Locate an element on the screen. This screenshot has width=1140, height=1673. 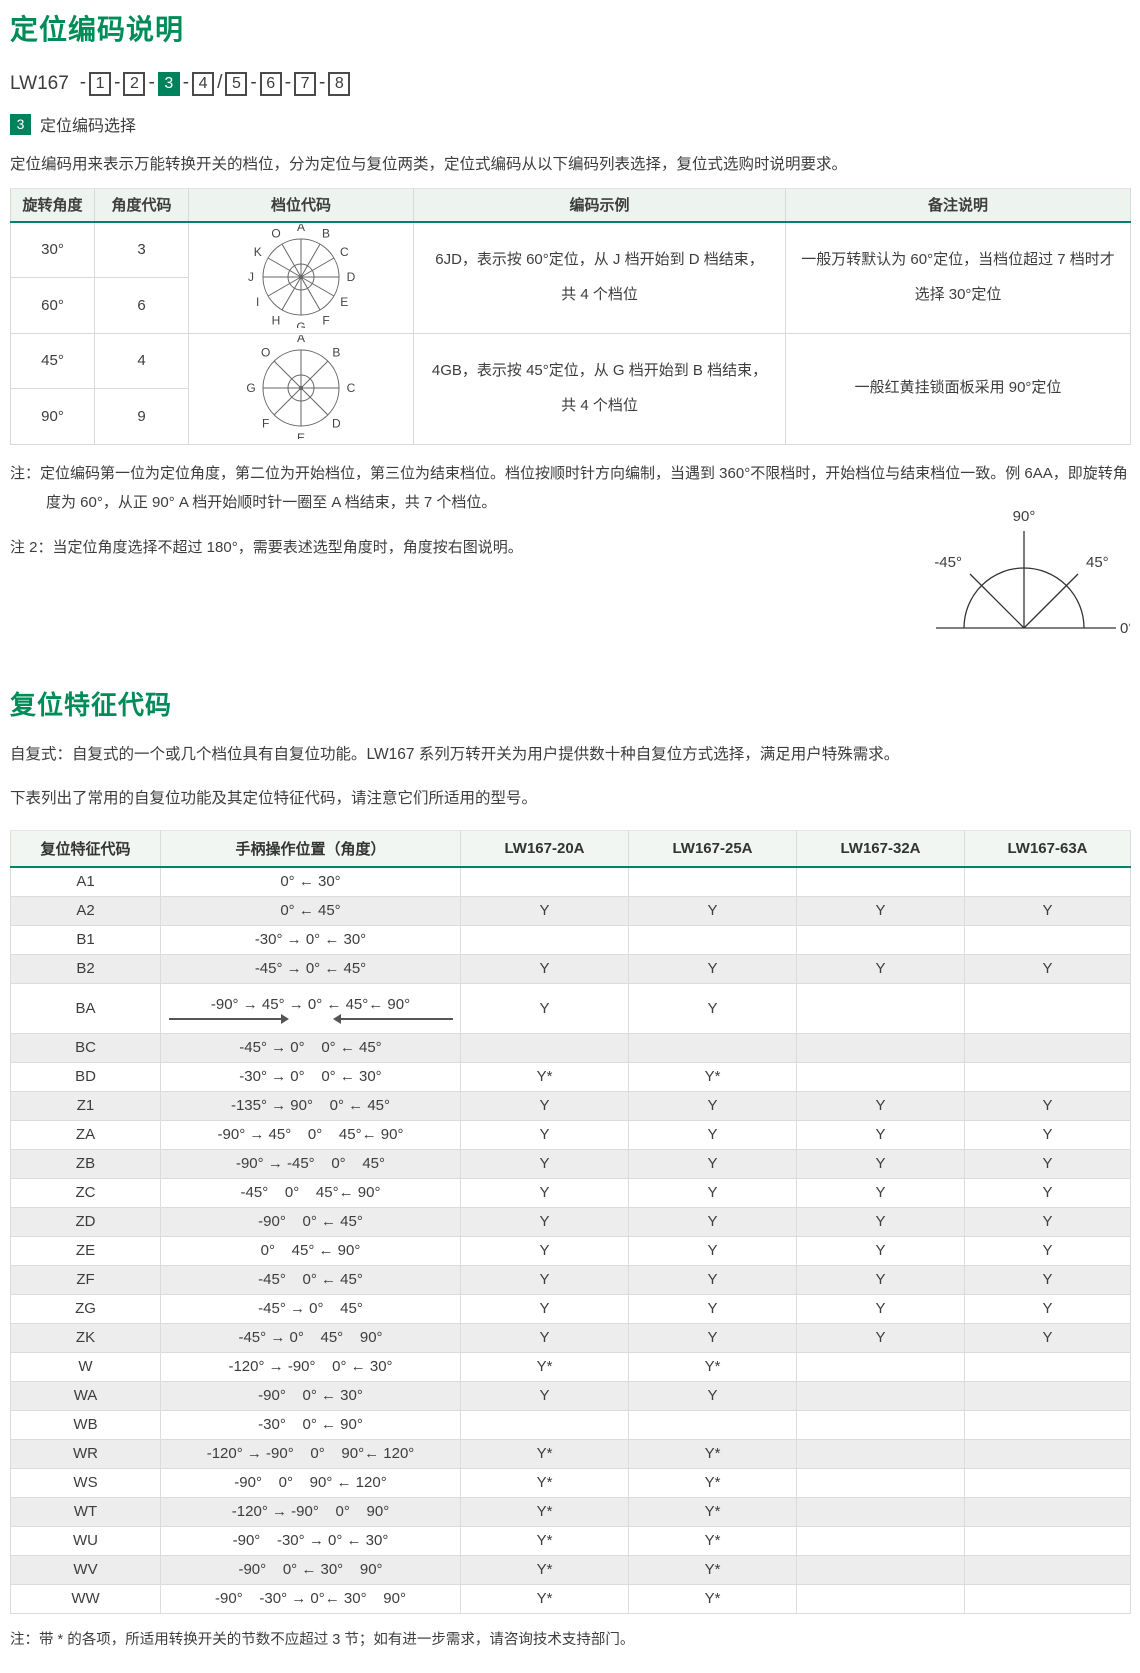
handle-position-cell: -90° → 45° 0° 45°← 90° is located at coordinates (310, 1134).